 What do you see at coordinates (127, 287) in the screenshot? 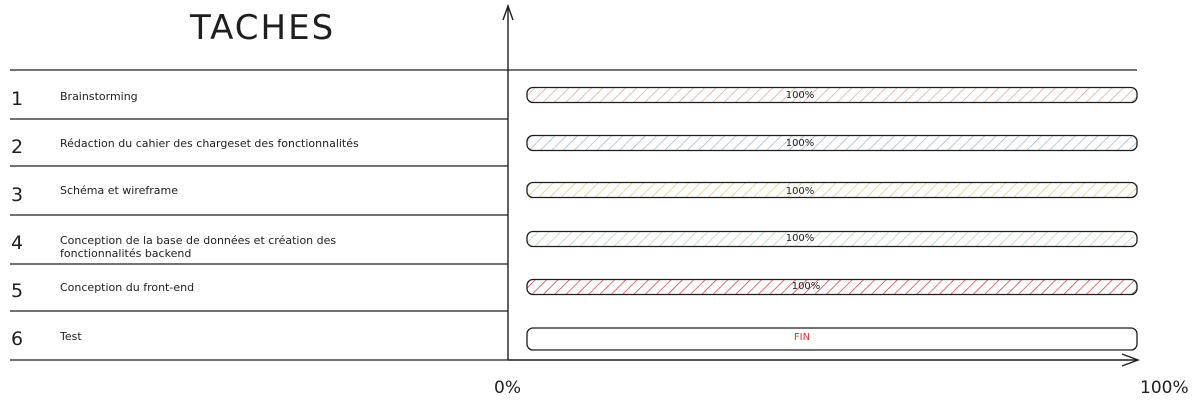
I see `task-label: Conception du front-end` at bounding box center [127, 287].